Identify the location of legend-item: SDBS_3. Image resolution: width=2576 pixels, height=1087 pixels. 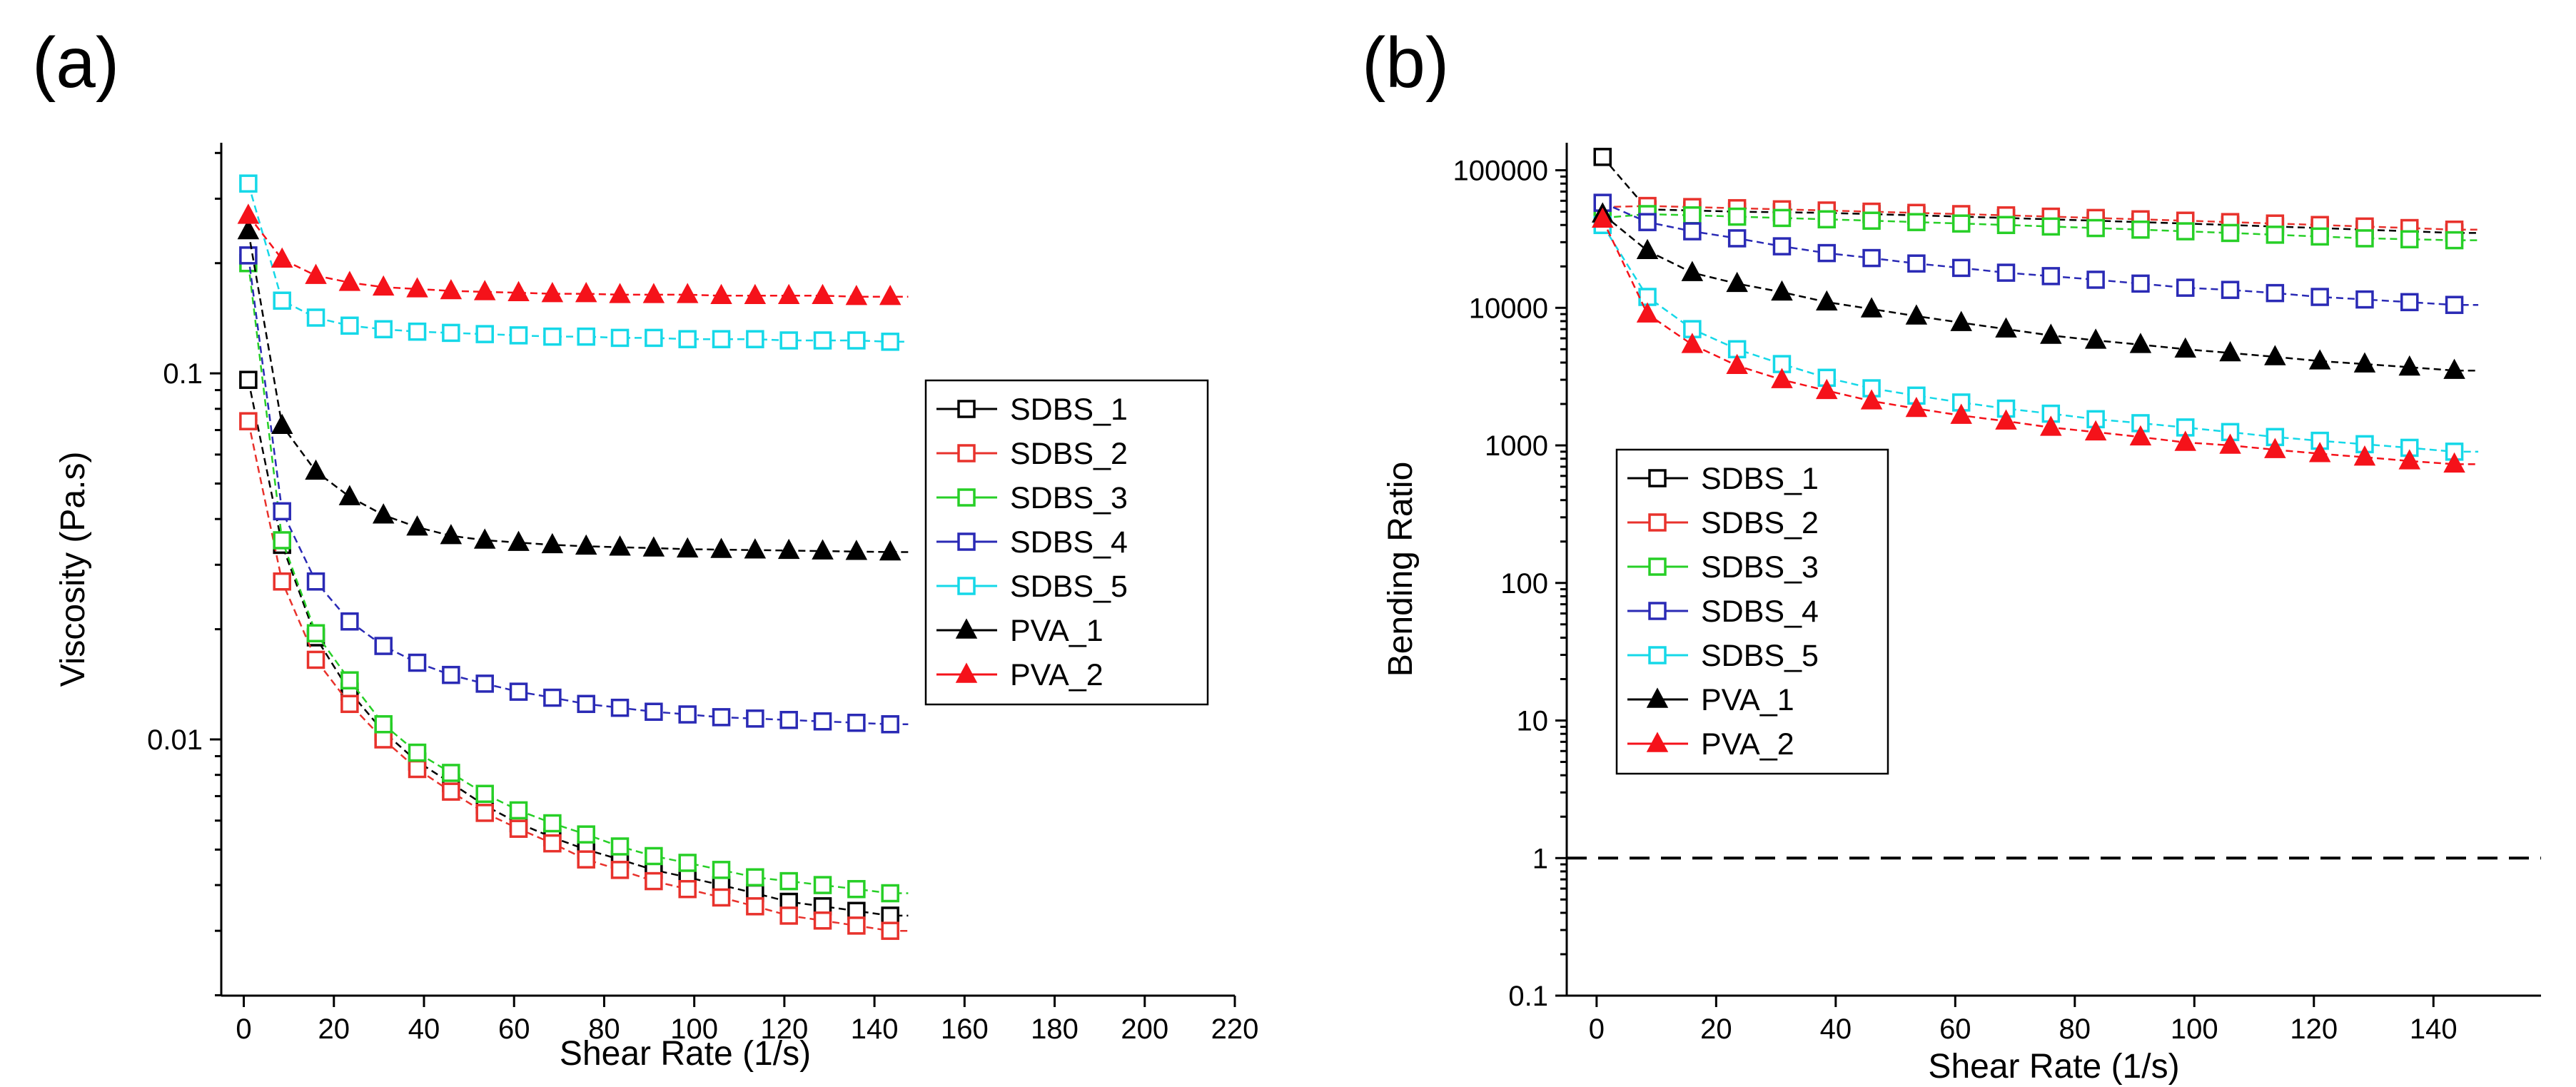
(1723, 567).